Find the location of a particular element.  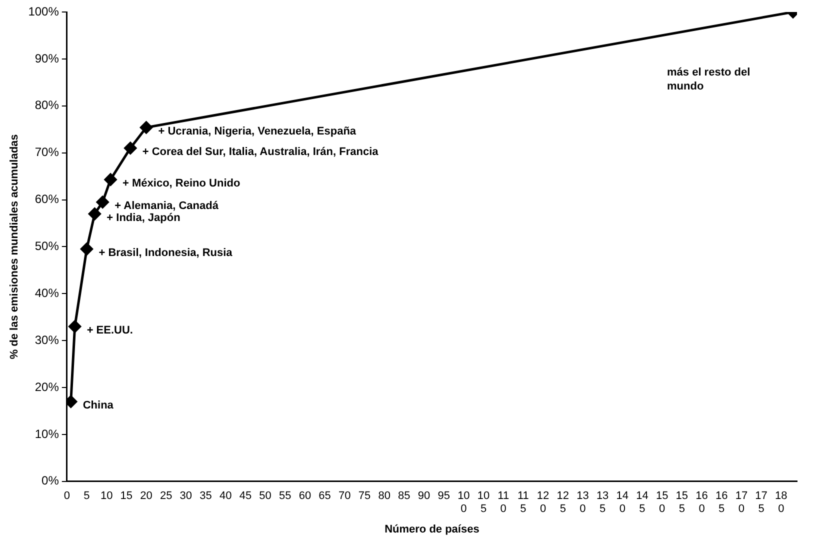

y-tick-label: 20% is located at coordinates (47, 387).